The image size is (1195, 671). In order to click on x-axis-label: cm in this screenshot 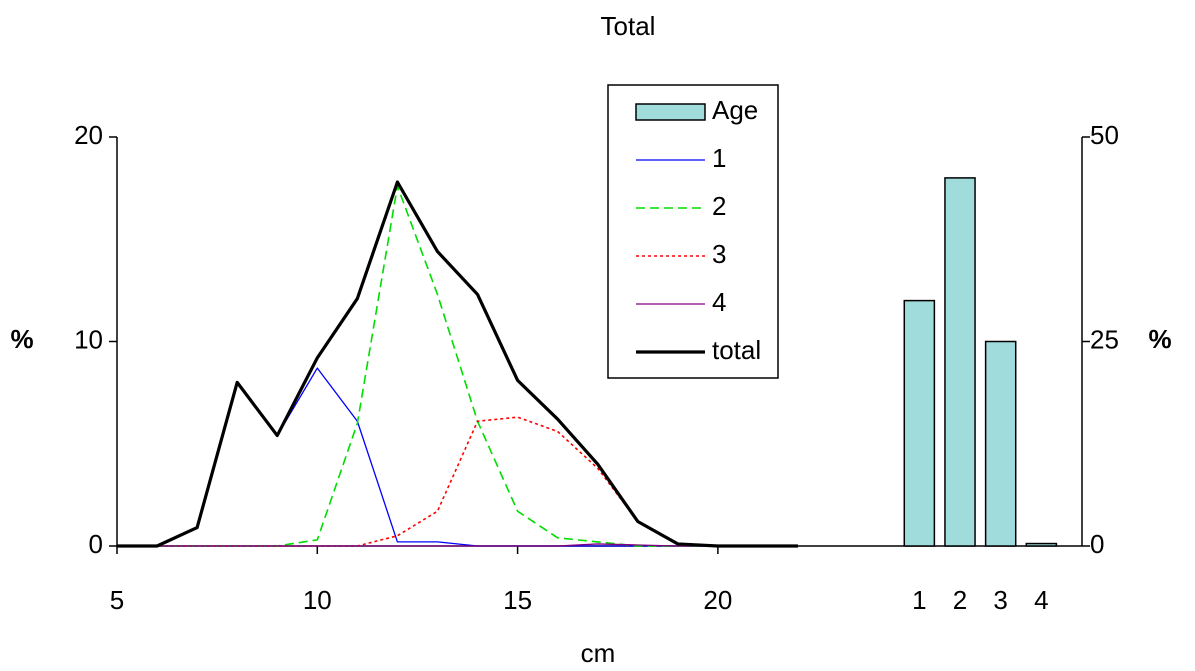, I will do `click(598, 653)`.